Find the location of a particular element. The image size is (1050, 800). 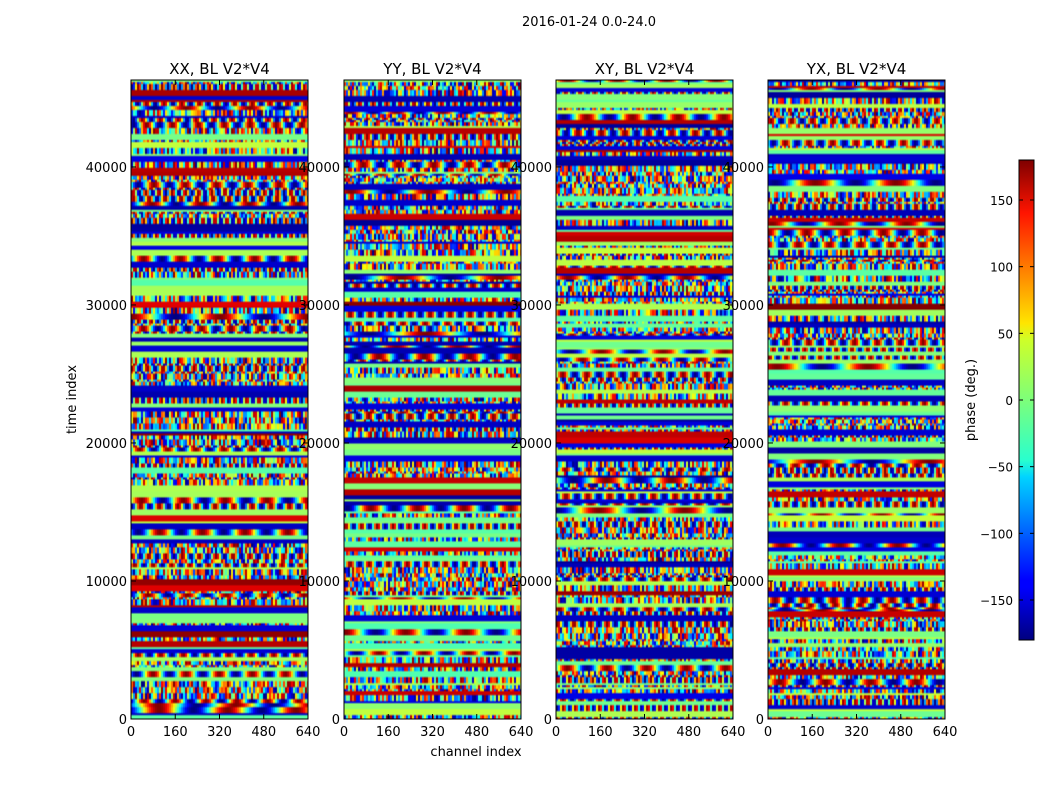

colorbar-ticks: 150 100 50 0 −50 −100 −150 is located at coordinates (1007, 401).